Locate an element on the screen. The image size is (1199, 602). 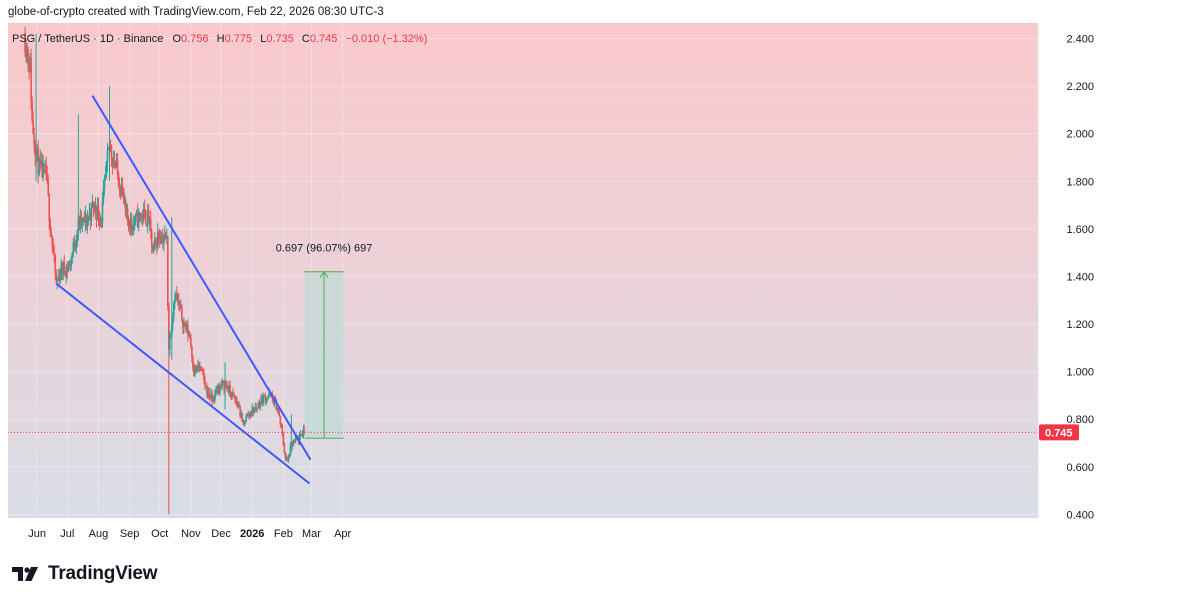
y-tick-label: 2.000 is located at coordinates (1080, 135).